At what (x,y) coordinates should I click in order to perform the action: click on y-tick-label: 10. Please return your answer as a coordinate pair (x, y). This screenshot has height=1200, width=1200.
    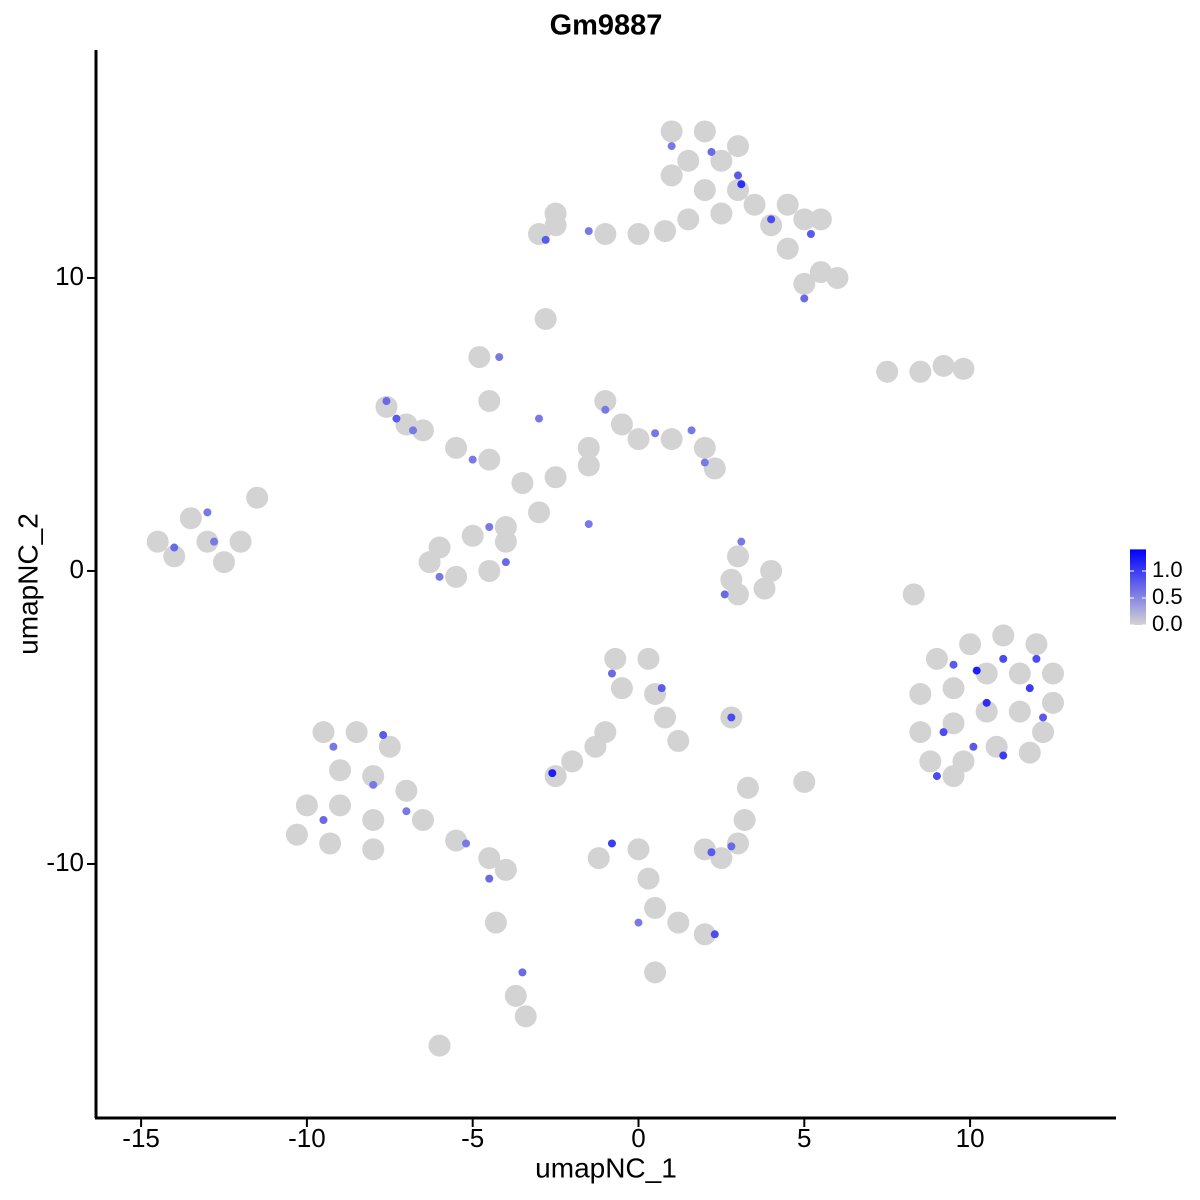
    Looking at the image, I should click on (69, 276).